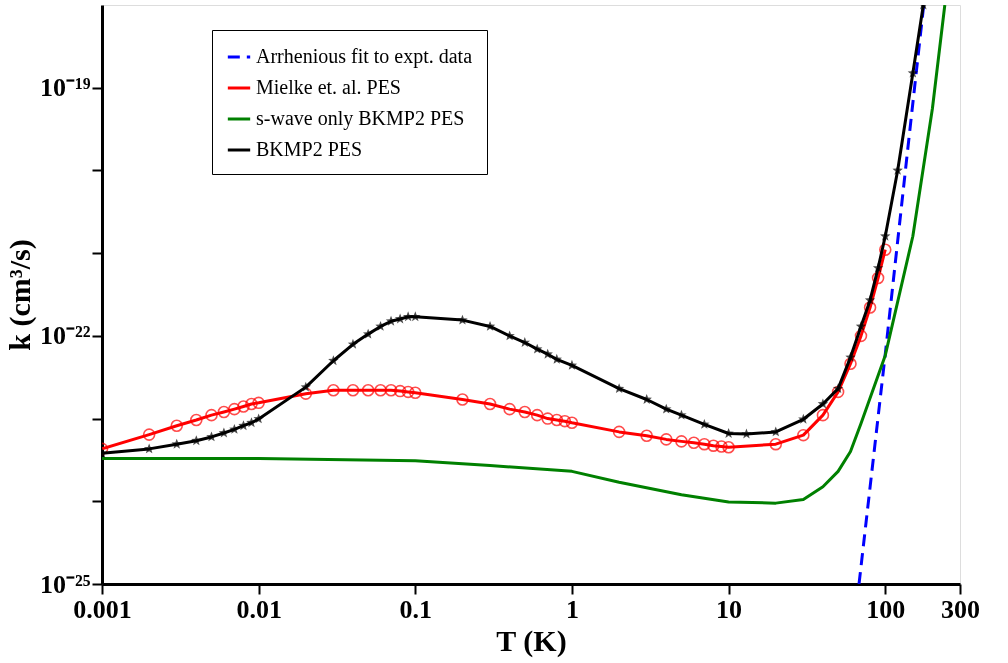 Image resolution: width=1008 pixels, height=663 pixels. Describe the element at coordinates (65, 88) in the screenshot. I see `y-tick-label: 10⁻¹⁹` at that location.